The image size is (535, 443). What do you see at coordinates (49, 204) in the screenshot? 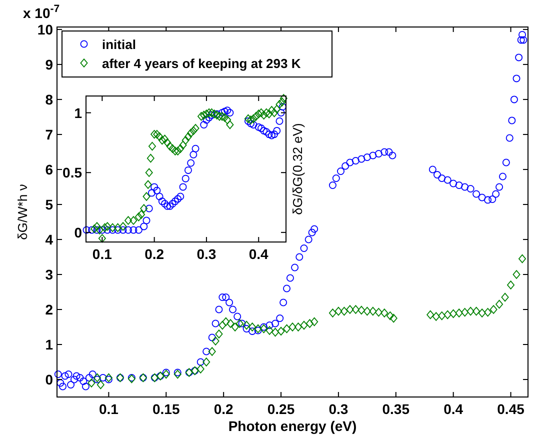
I see `y-tick-label: 5` at bounding box center [49, 204].